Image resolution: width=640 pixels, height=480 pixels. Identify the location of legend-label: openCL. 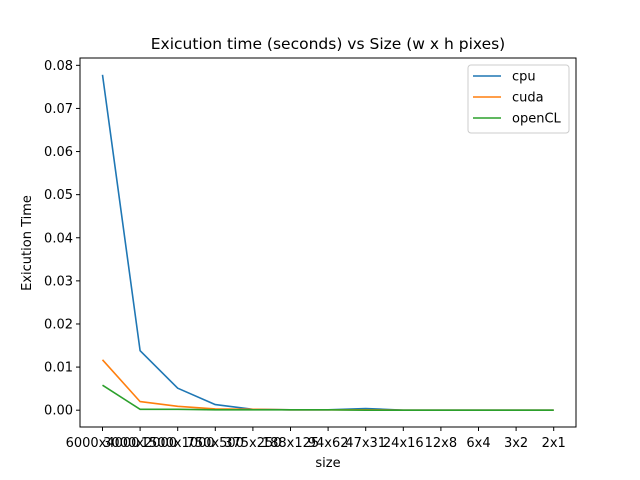
(537, 119).